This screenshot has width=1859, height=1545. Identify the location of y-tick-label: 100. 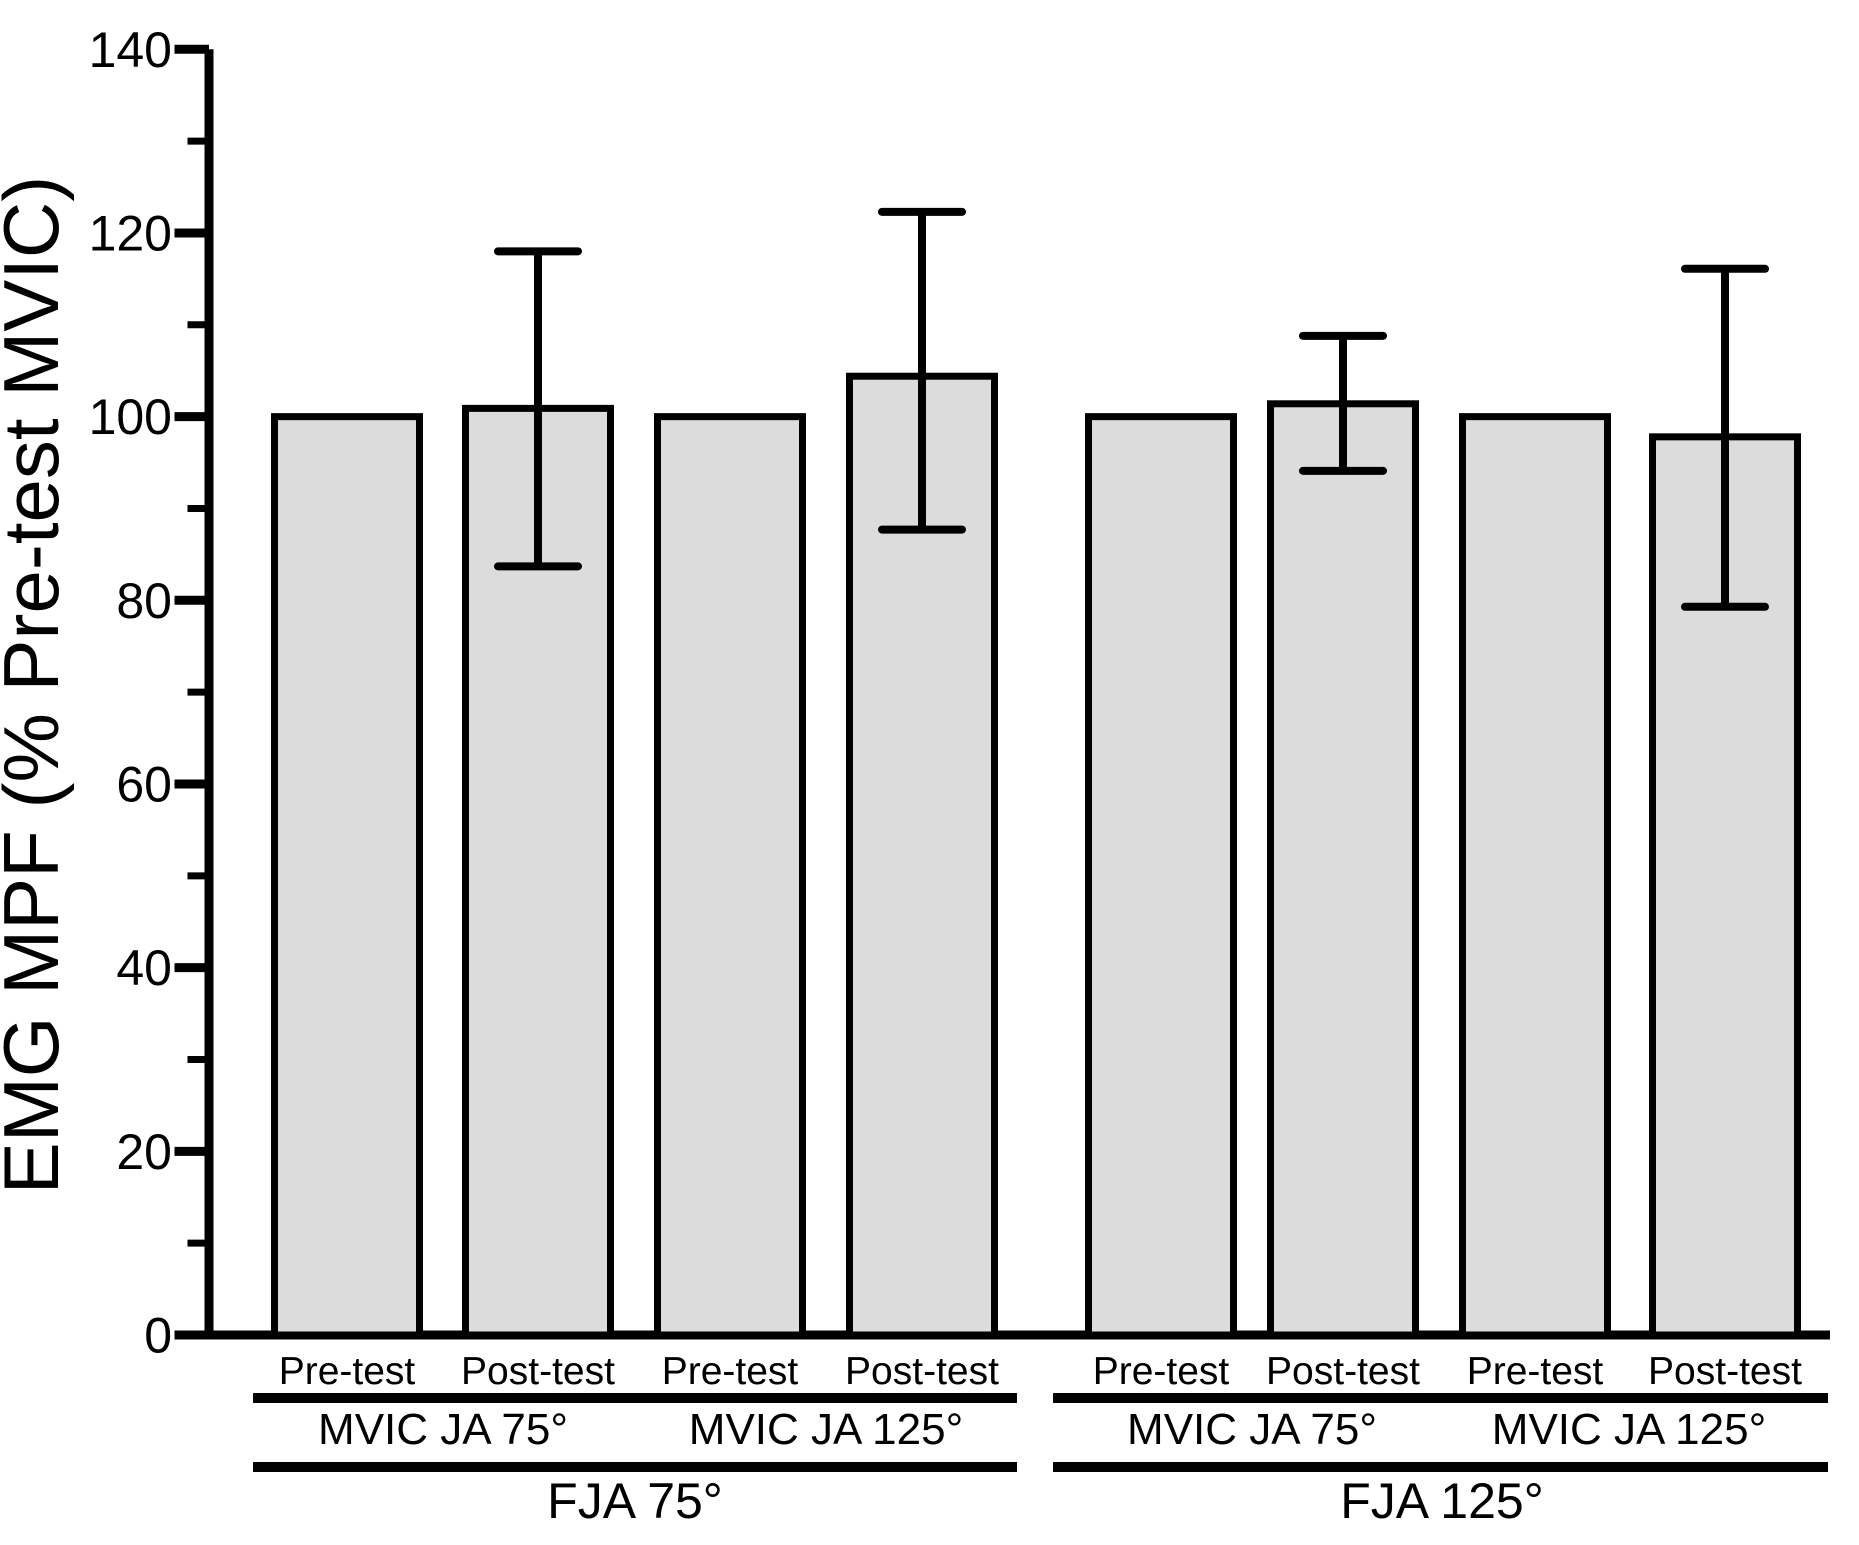
(130, 417).